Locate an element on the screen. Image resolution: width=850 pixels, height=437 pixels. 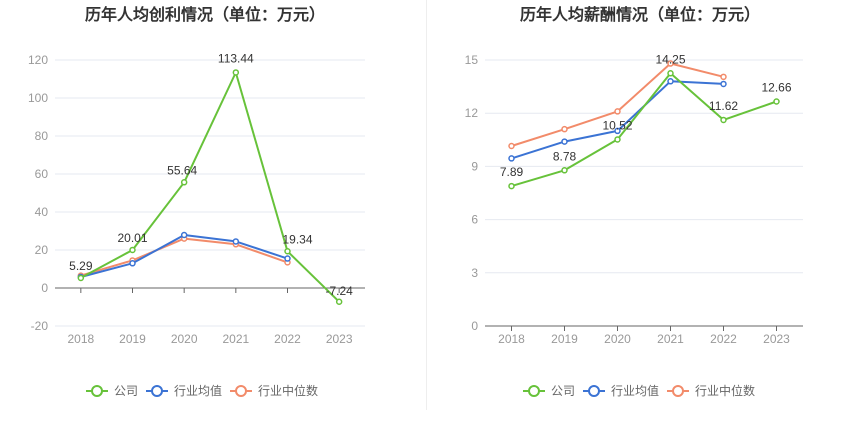
chart-title: 历年人均创利情况（单位：万元） is located at coordinates (205, 14).